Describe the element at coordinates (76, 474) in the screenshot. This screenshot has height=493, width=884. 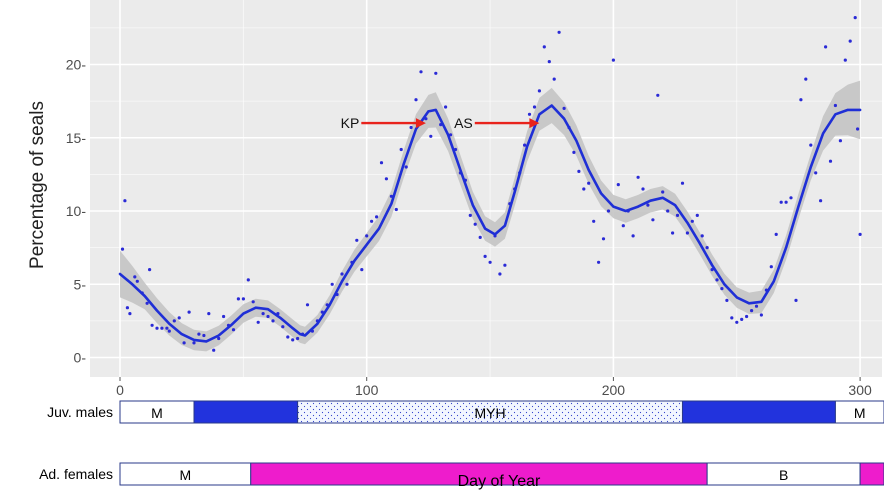
I see `bar-row-label: Ad. females` at that location.